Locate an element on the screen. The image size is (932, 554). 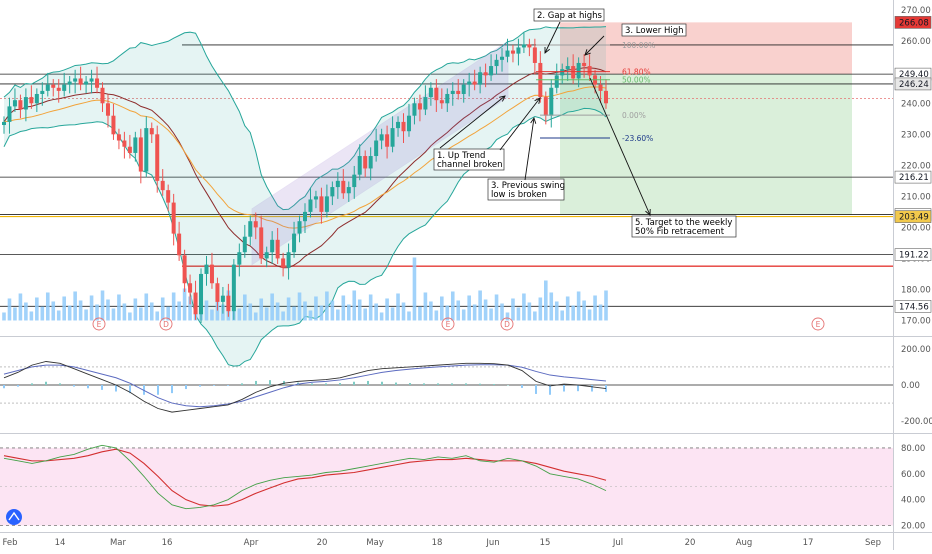
risk-zone is located at coordinates (706, 48).